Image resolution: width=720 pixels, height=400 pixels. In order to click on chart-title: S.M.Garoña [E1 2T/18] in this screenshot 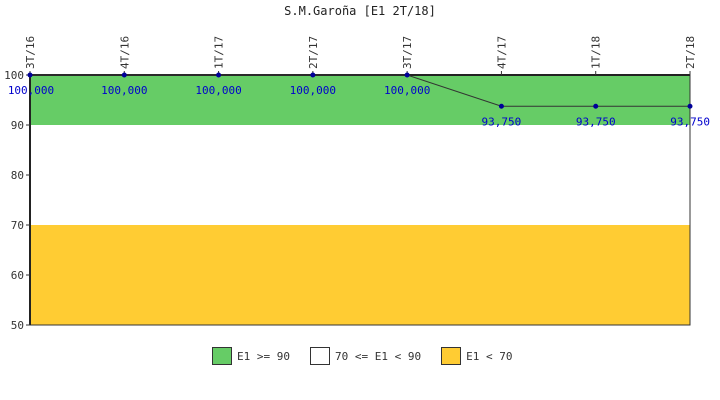, I will do `click(360, 11)`.